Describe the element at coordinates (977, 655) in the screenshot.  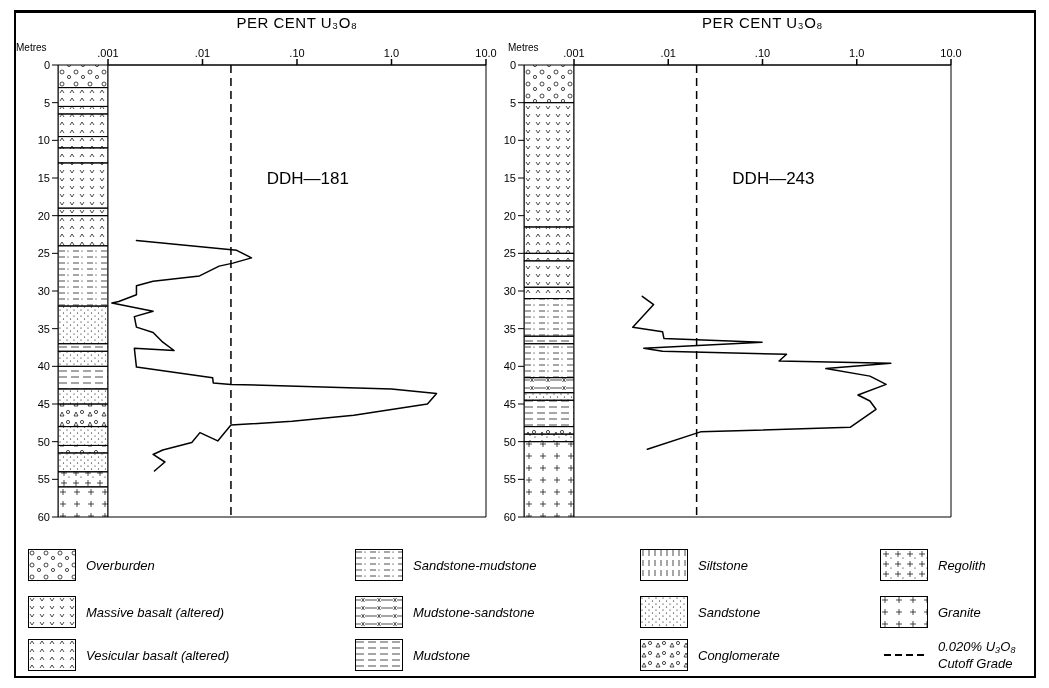
I see `text: 0.020% U₃O₈ Cutoff Grade` at that location.